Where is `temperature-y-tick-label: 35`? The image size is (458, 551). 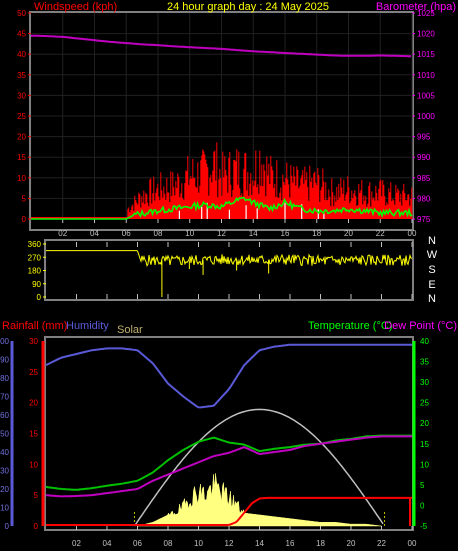 temperature-y-tick-label: 35 is located at coordinates (424, 362).